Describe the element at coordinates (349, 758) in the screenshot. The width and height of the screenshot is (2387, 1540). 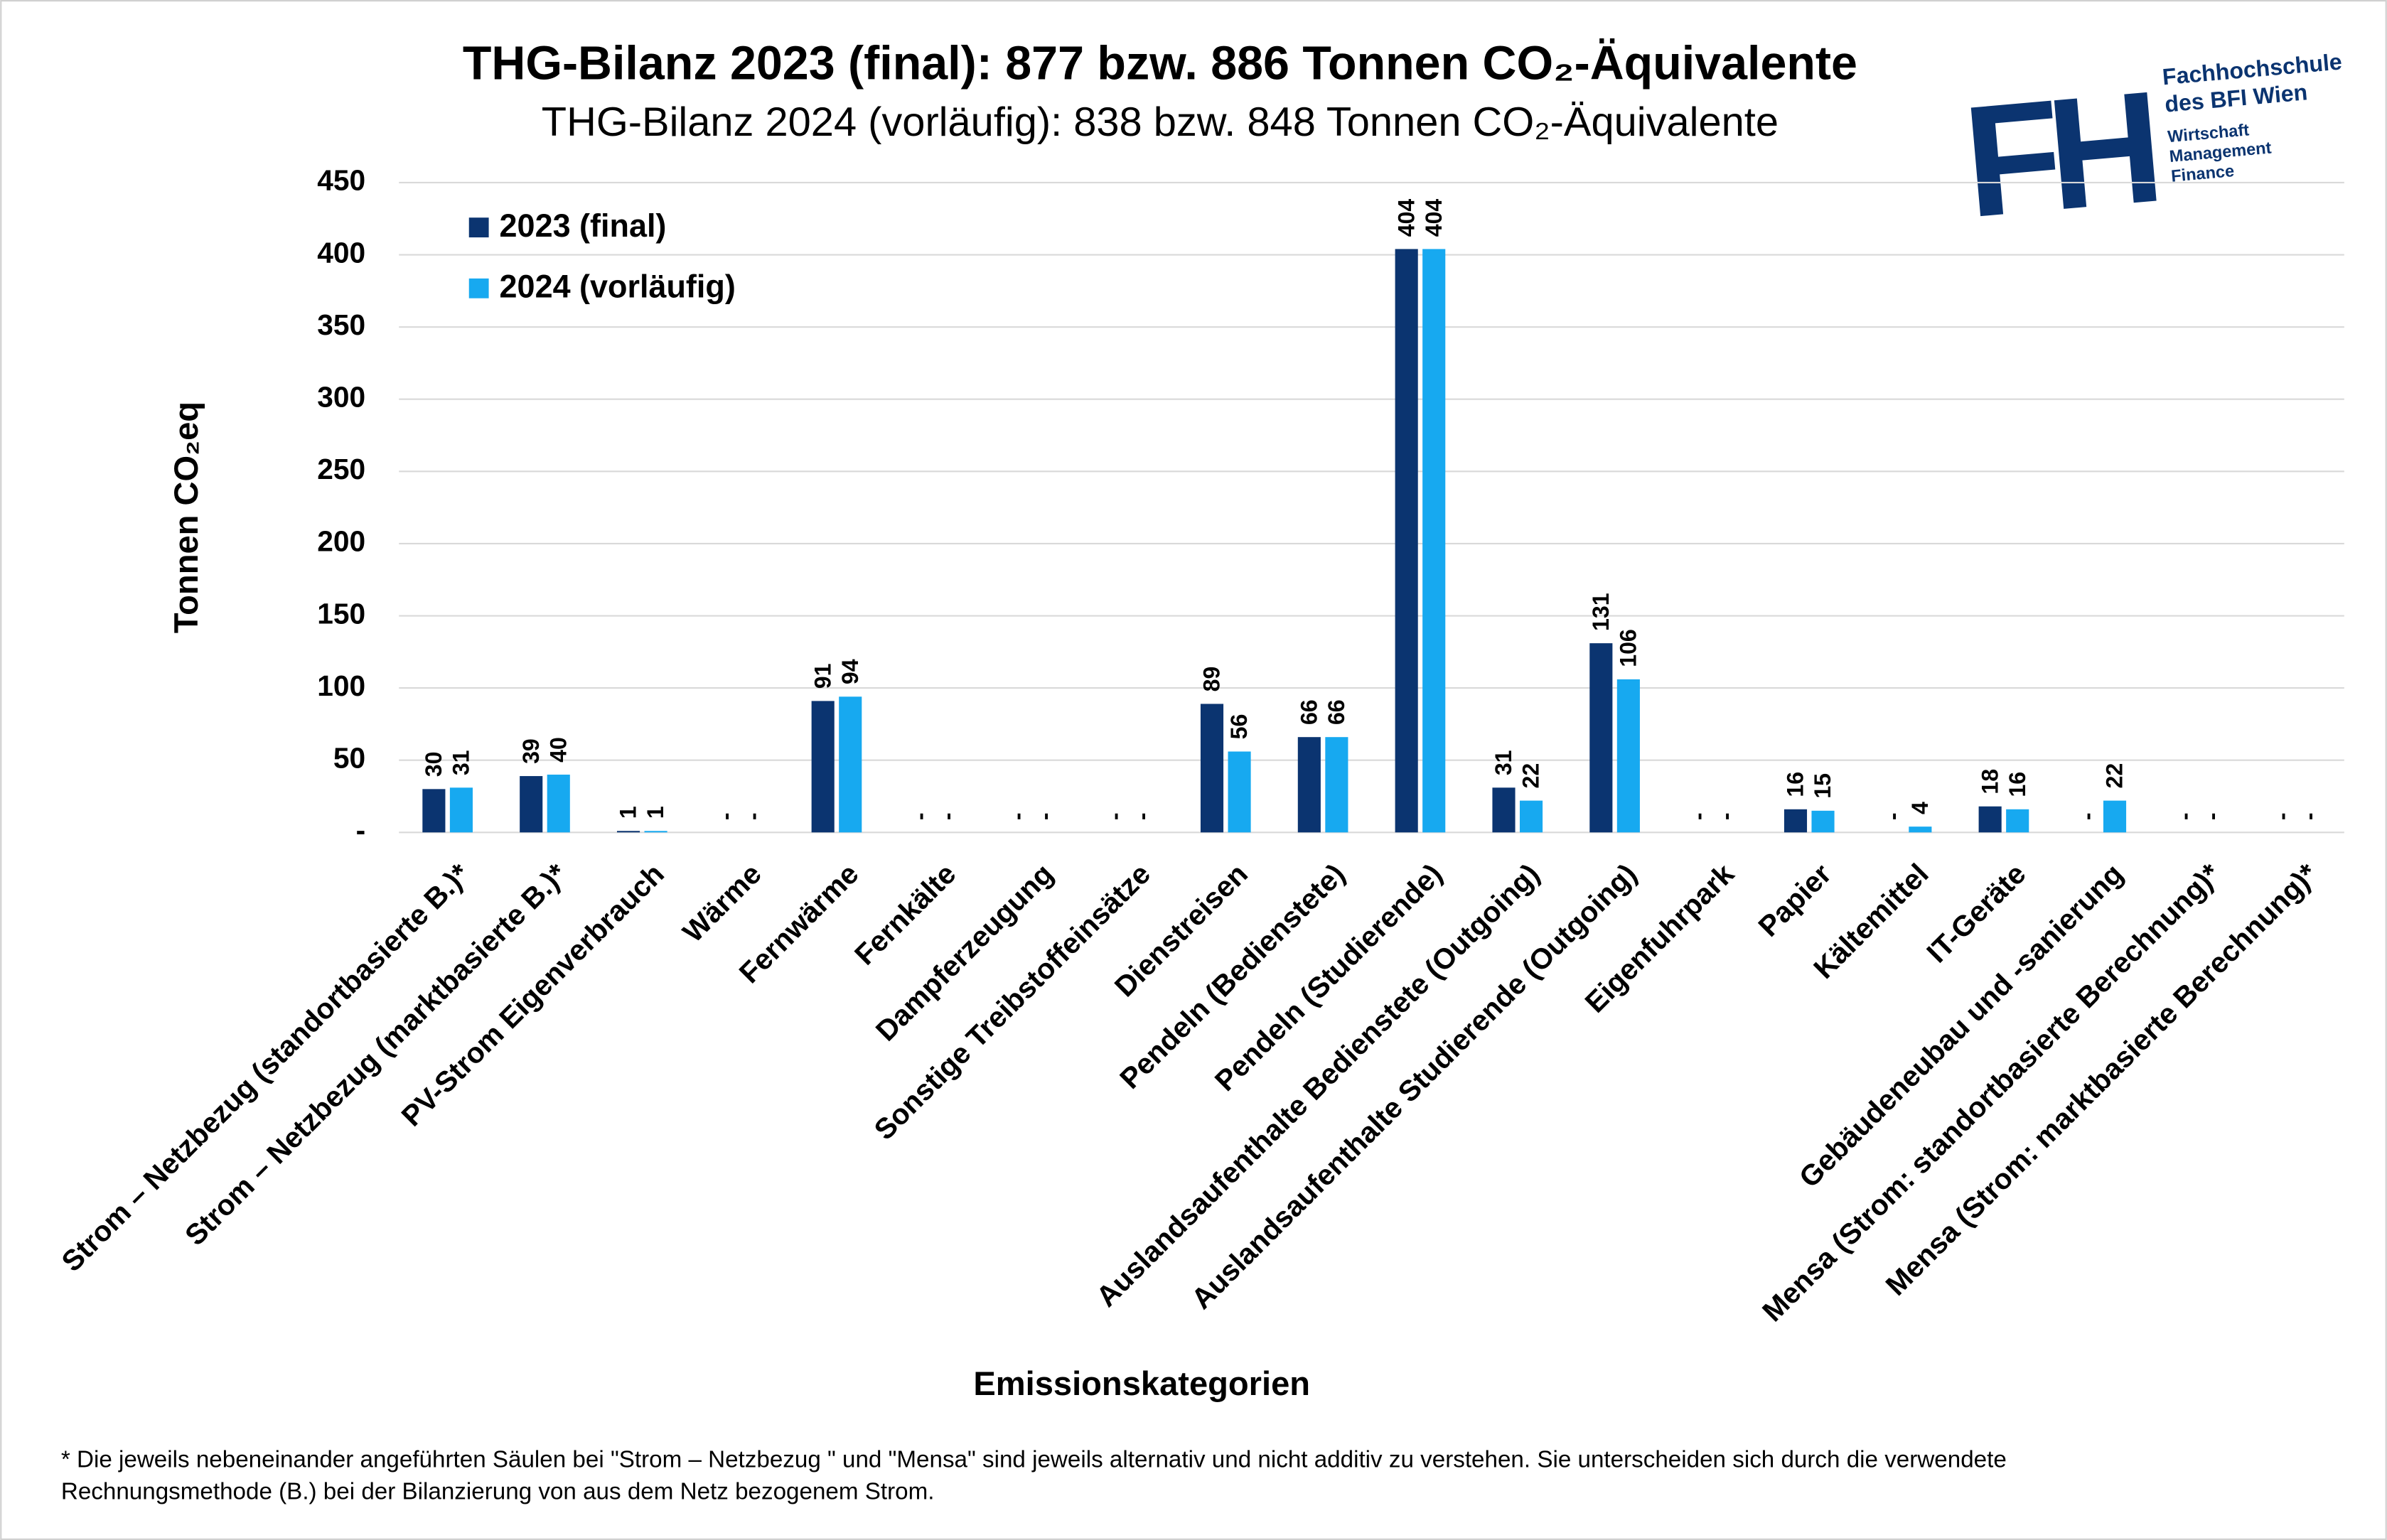
I see `y-tick-label: 50` at that location.